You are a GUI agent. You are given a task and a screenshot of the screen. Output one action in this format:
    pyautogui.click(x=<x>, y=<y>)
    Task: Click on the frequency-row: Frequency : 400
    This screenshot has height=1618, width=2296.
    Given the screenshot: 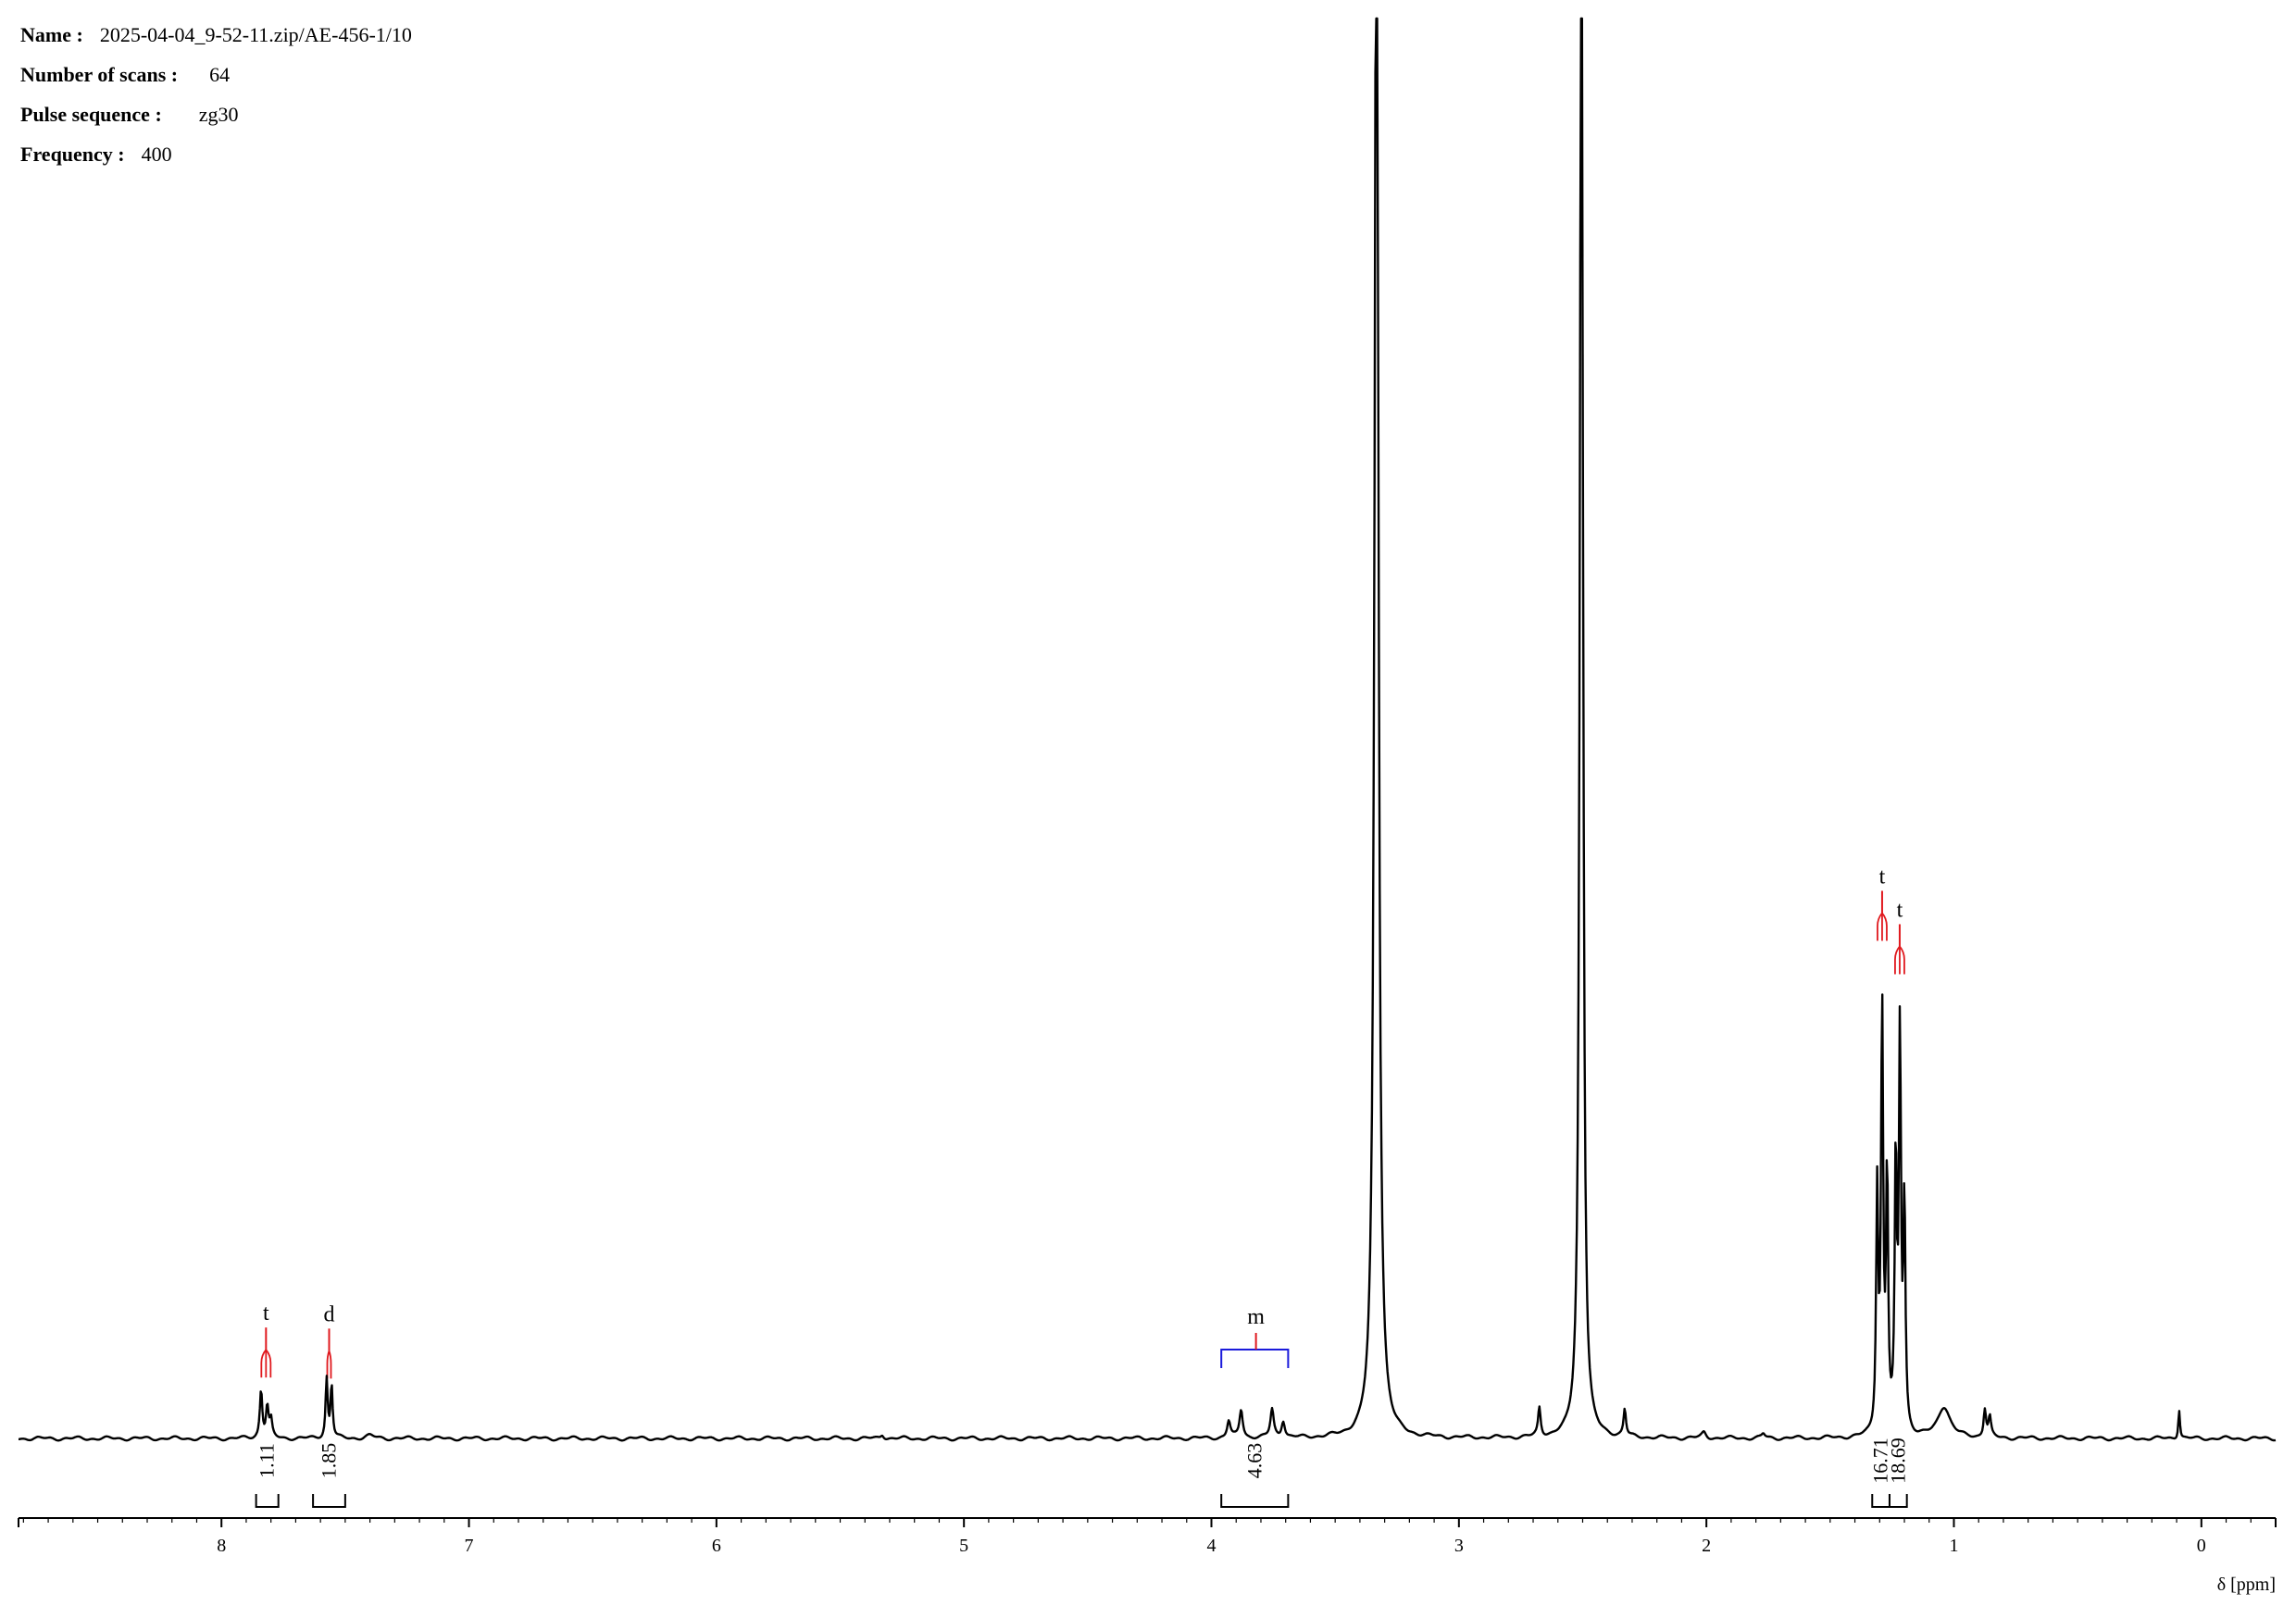 What is the action you would take?
    pyautogui.click(x=216, y=154)
    